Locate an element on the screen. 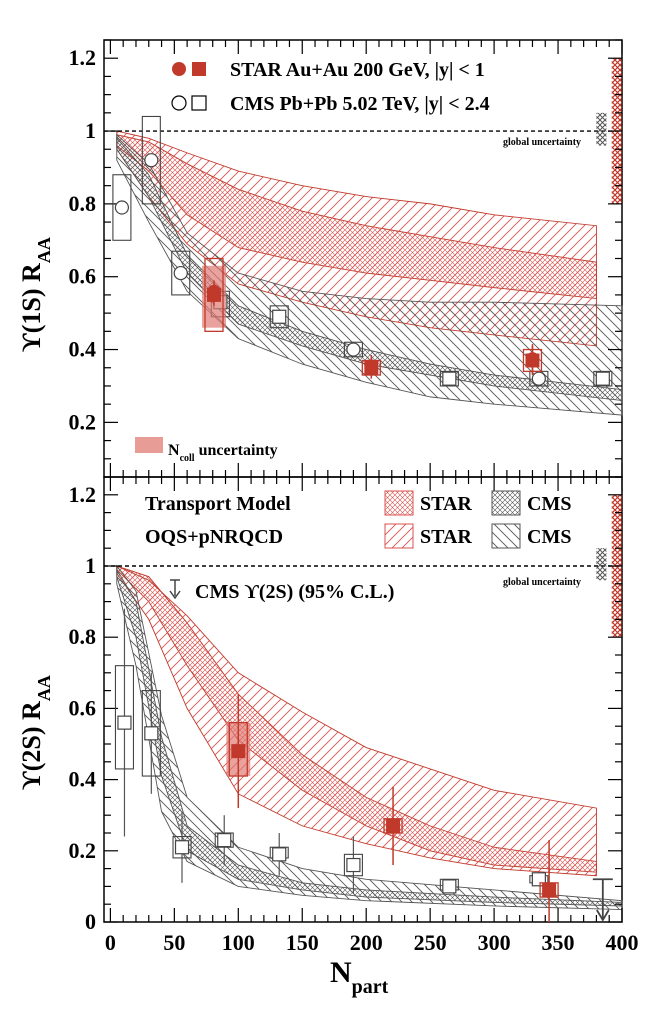 The width and height of the screenshot is (672, 1010). legend-star-diagonal-label: STAR is located at coordinates (446, 537).